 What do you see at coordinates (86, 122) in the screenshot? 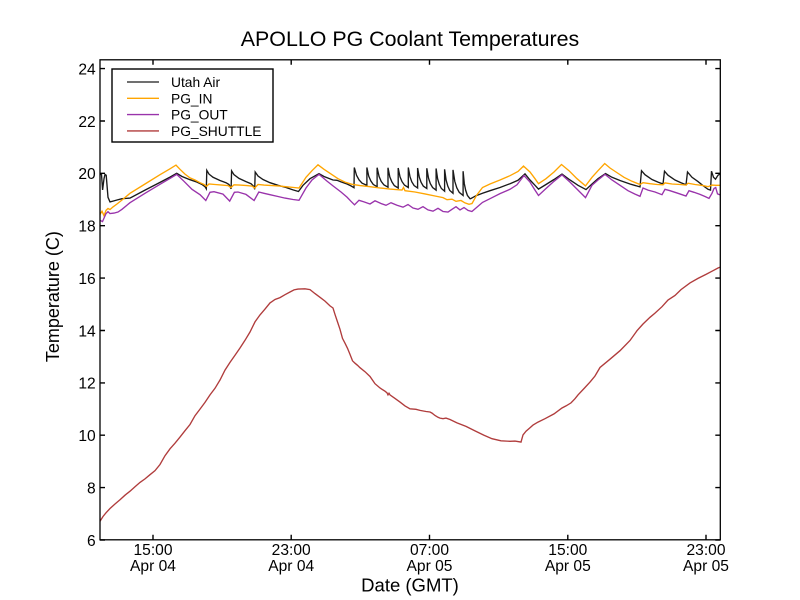
I see `svg-text: 22` at bounding box center [86, 122].